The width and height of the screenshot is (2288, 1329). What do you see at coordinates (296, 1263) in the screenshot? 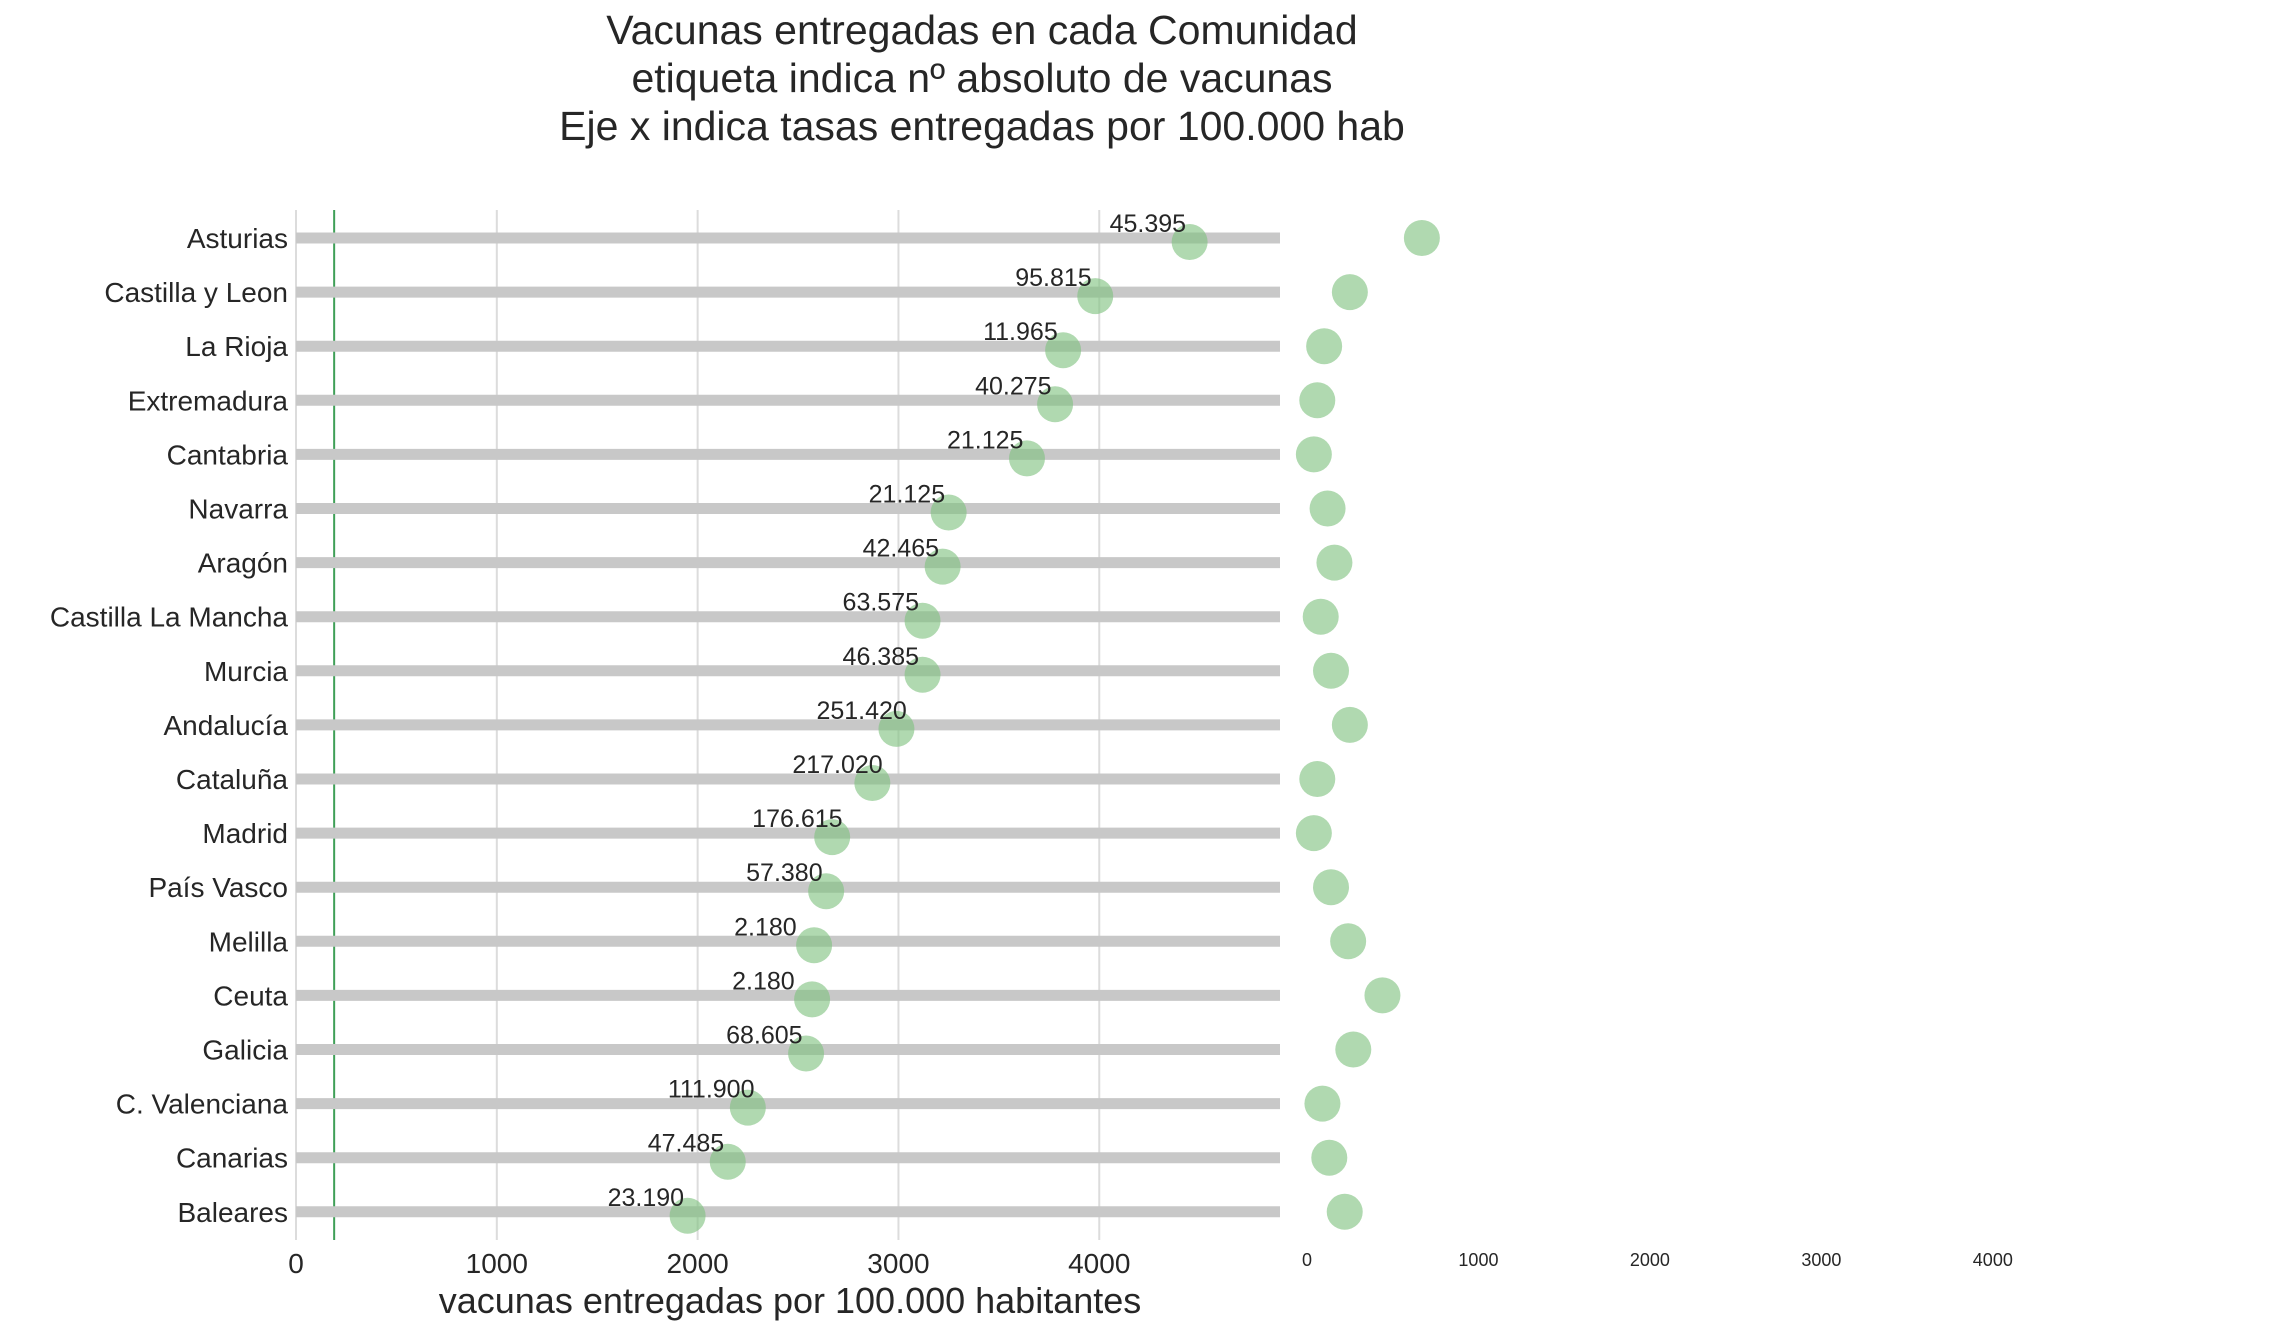
I see `x-tick-0: 0` at bounding box center [296, 1263].